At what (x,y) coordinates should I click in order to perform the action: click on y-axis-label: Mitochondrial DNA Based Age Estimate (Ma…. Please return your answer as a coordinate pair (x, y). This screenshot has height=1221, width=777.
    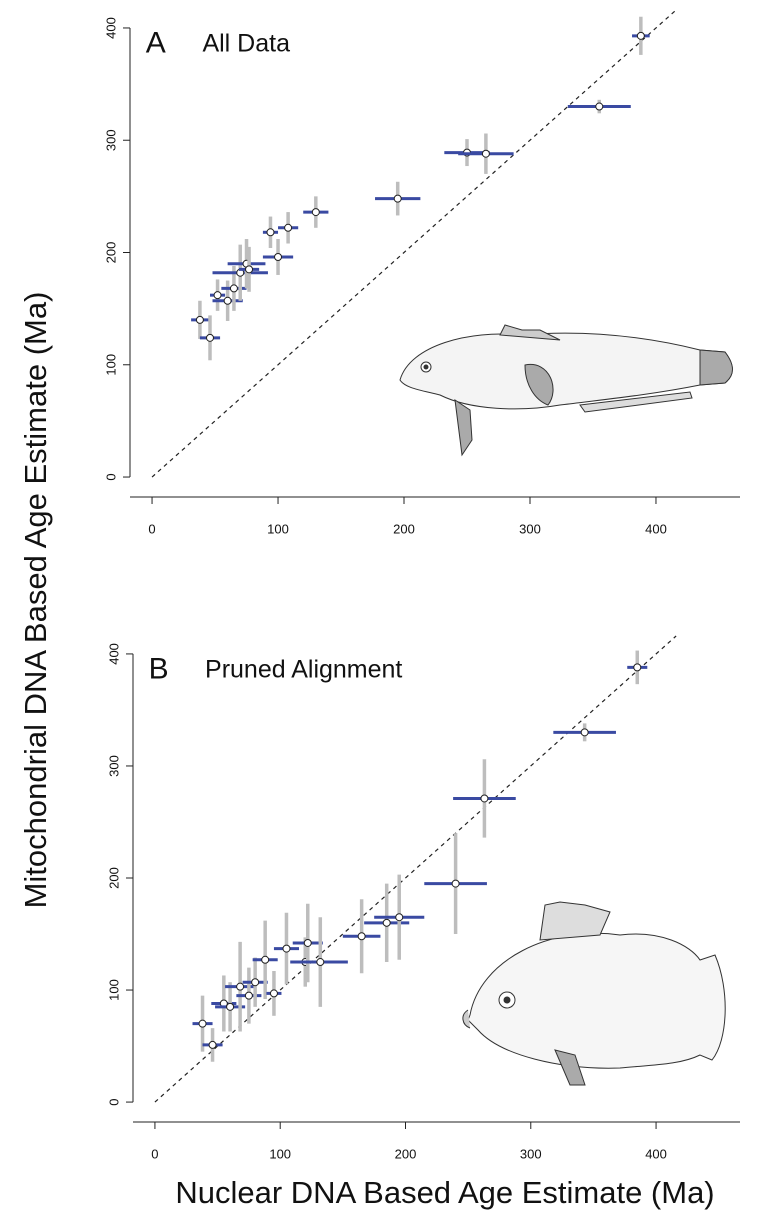
    Looking at the image, I should click on (35, 600).